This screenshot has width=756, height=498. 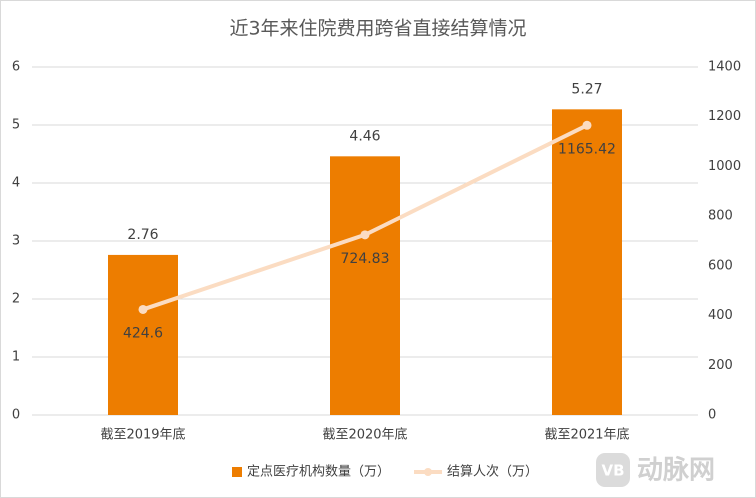 I want to click on bar-value-label: 5.27, so click(x=586, y=89).